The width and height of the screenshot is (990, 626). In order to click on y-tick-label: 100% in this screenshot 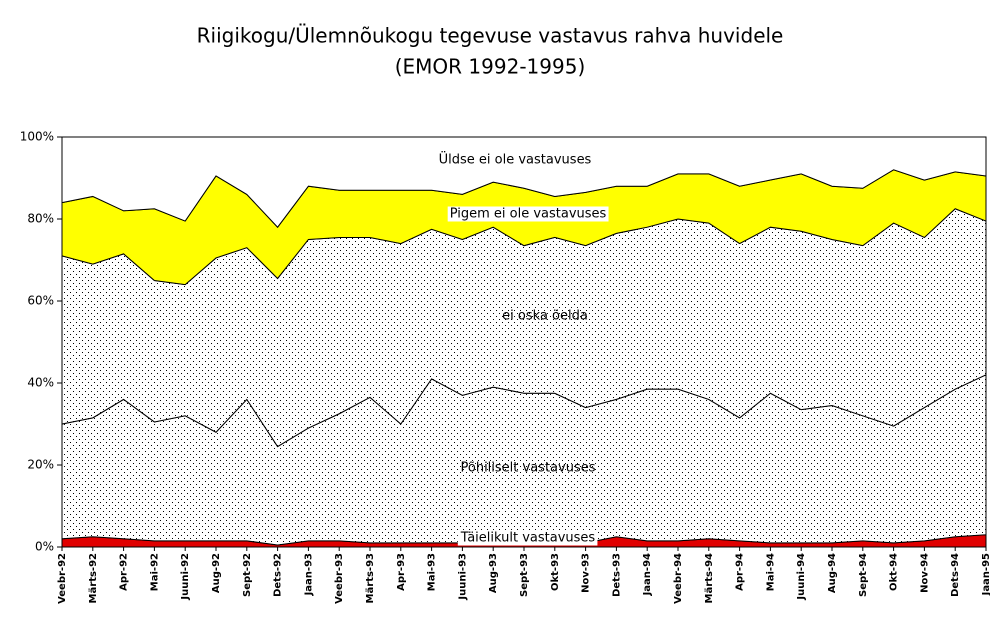, I will do `click(37, 137)`.